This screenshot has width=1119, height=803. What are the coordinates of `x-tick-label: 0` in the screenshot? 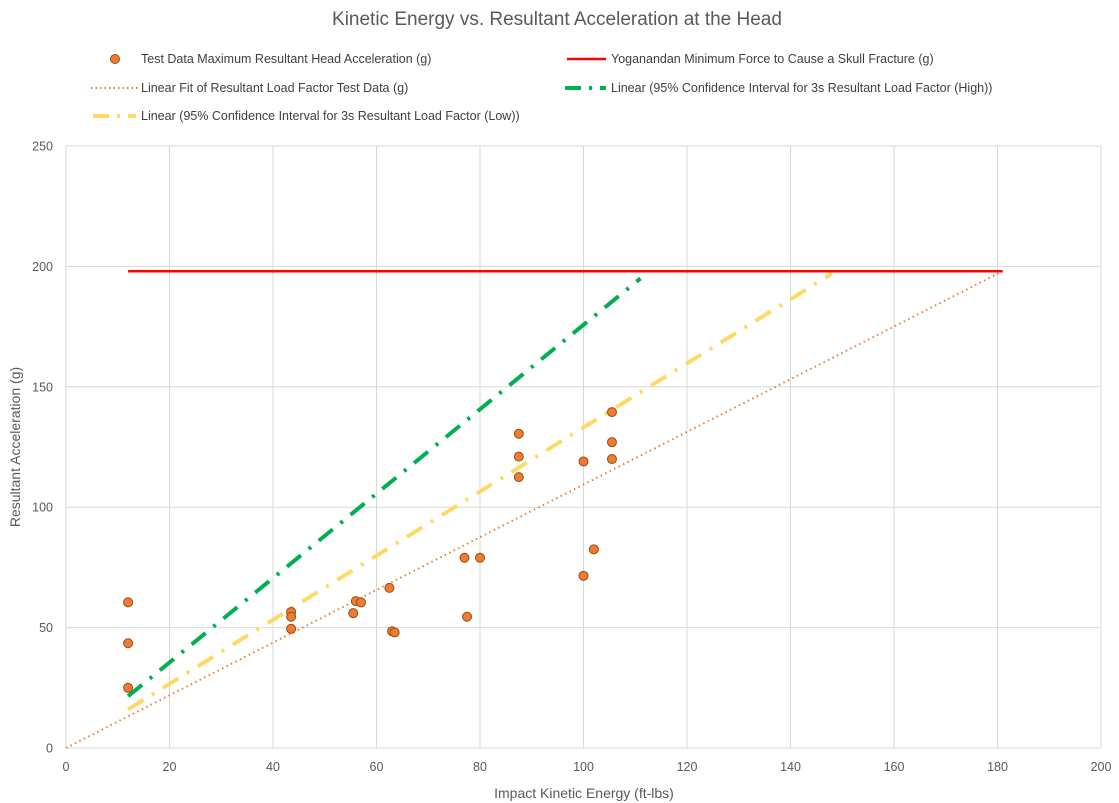 It's located at (66, 767).